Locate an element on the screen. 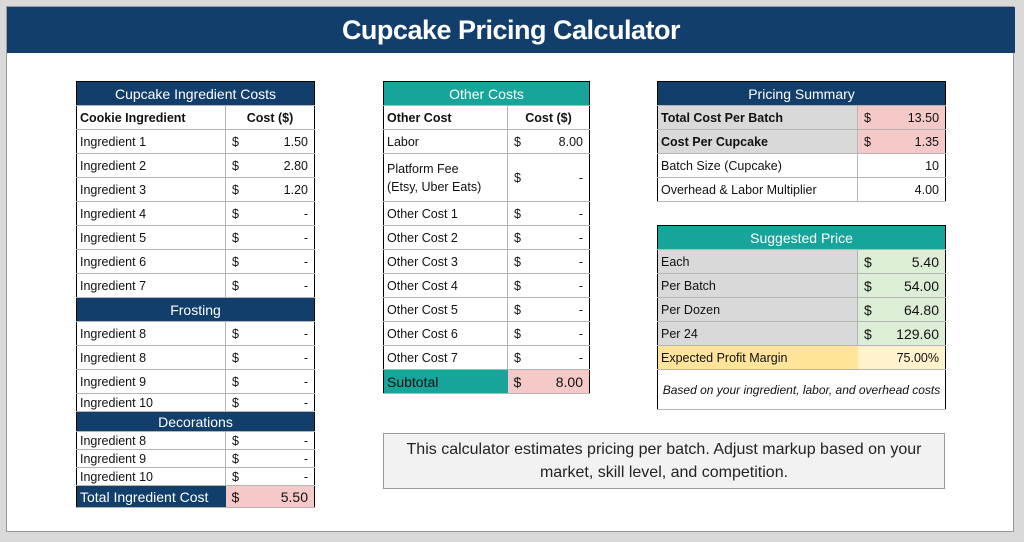  table-row: Platform Fee (Etsy, Uber Eats) $ - is located at coordinates (486, 177).